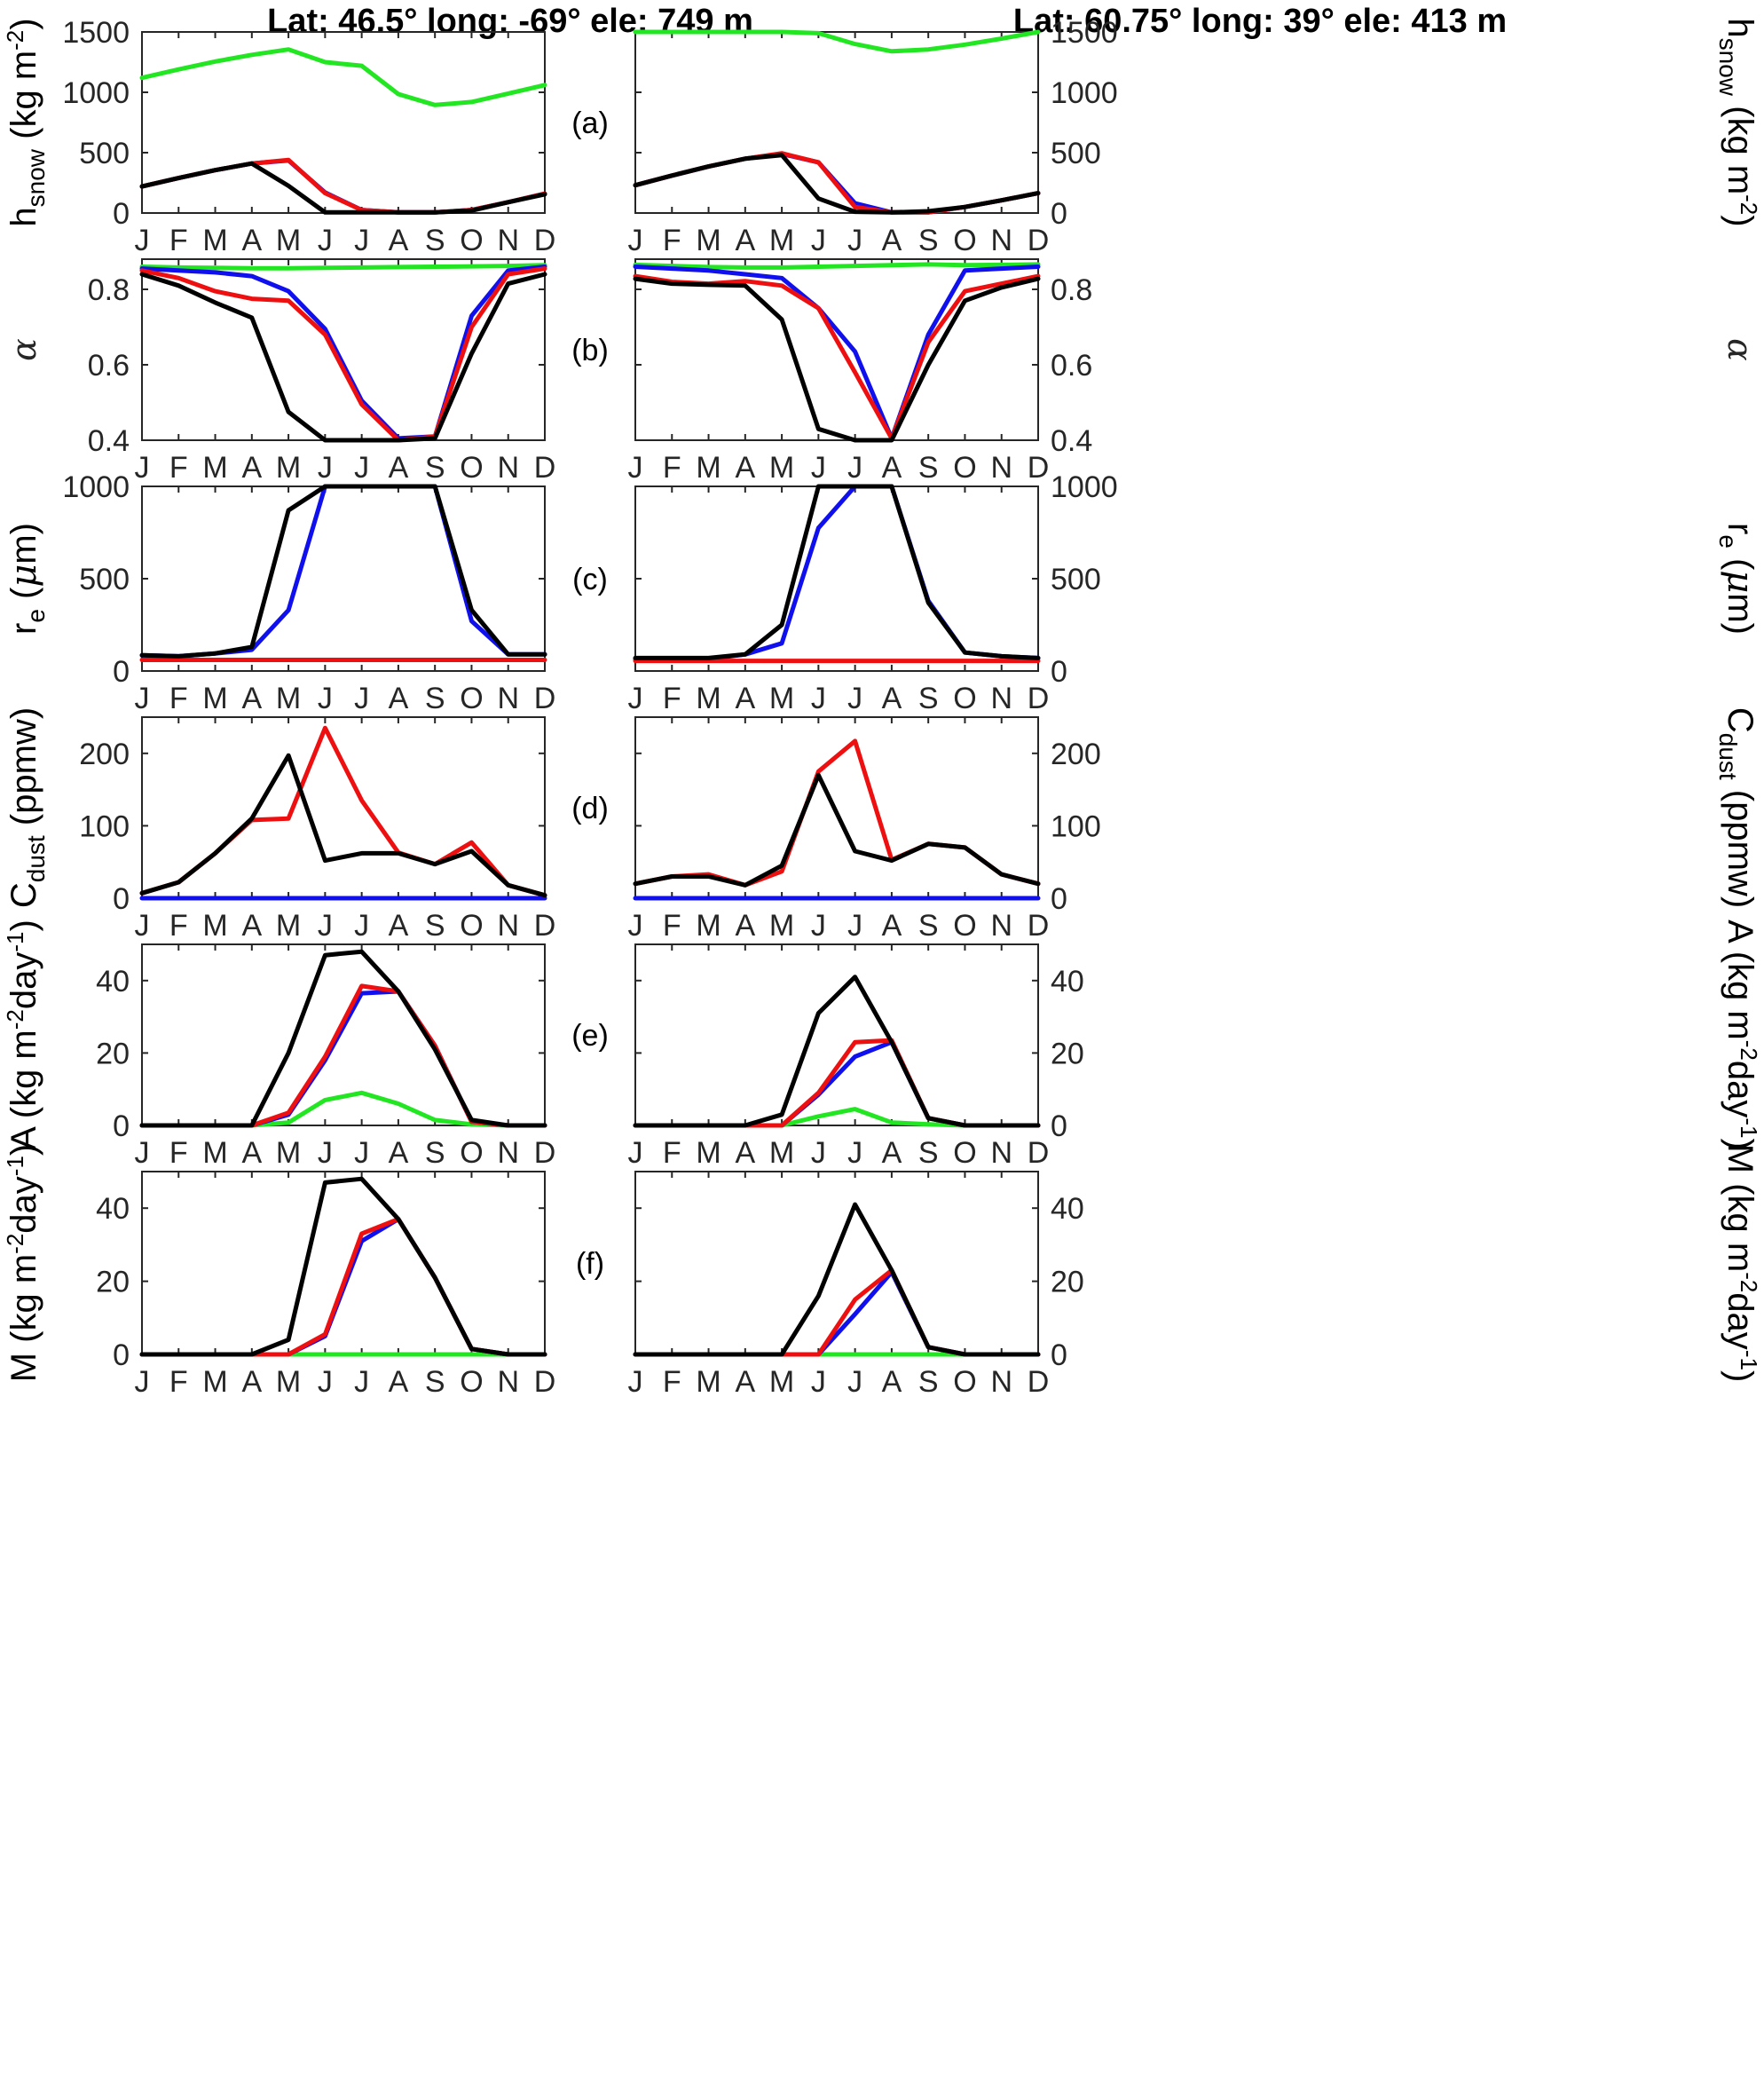  I want to click on title-right: Lat: 60.75° long: 39° ele: 413 m, so click(1260, 21).